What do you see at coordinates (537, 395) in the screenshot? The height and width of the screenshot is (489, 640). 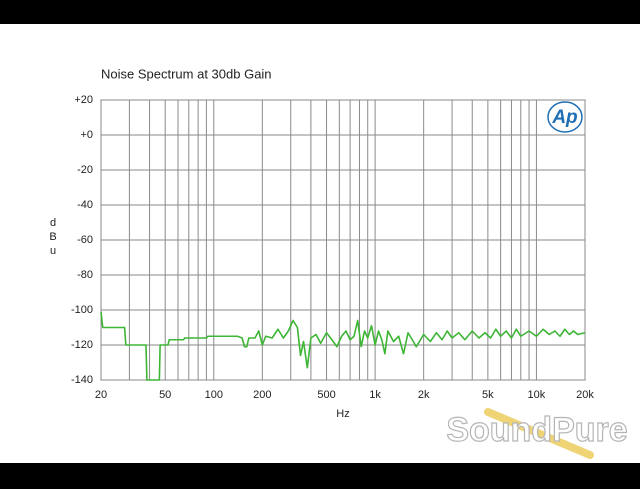 I see `x-tick-label: 10k` at bounding box center [537, 395].